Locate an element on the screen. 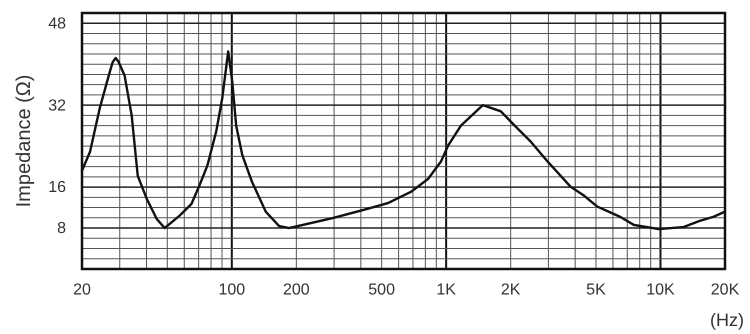 This screenshot has height=334, width=750. x-tick-label: 20 is located at coordinates (82, 289).